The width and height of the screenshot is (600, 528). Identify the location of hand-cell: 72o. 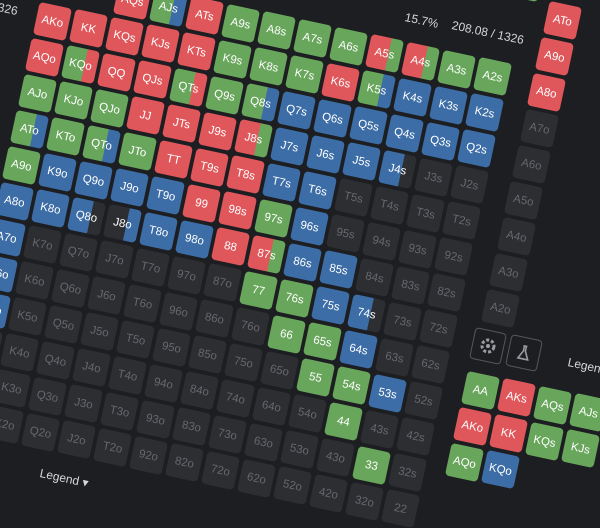
(220, 470).